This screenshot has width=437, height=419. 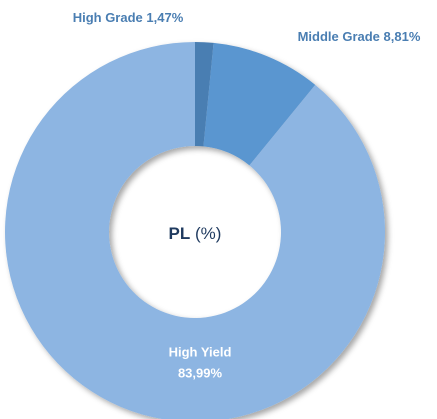 What do you see at coordinates (164, 17) in the screenshot?
I see `value-label: 1,47%` at bounding box center [164, 17].